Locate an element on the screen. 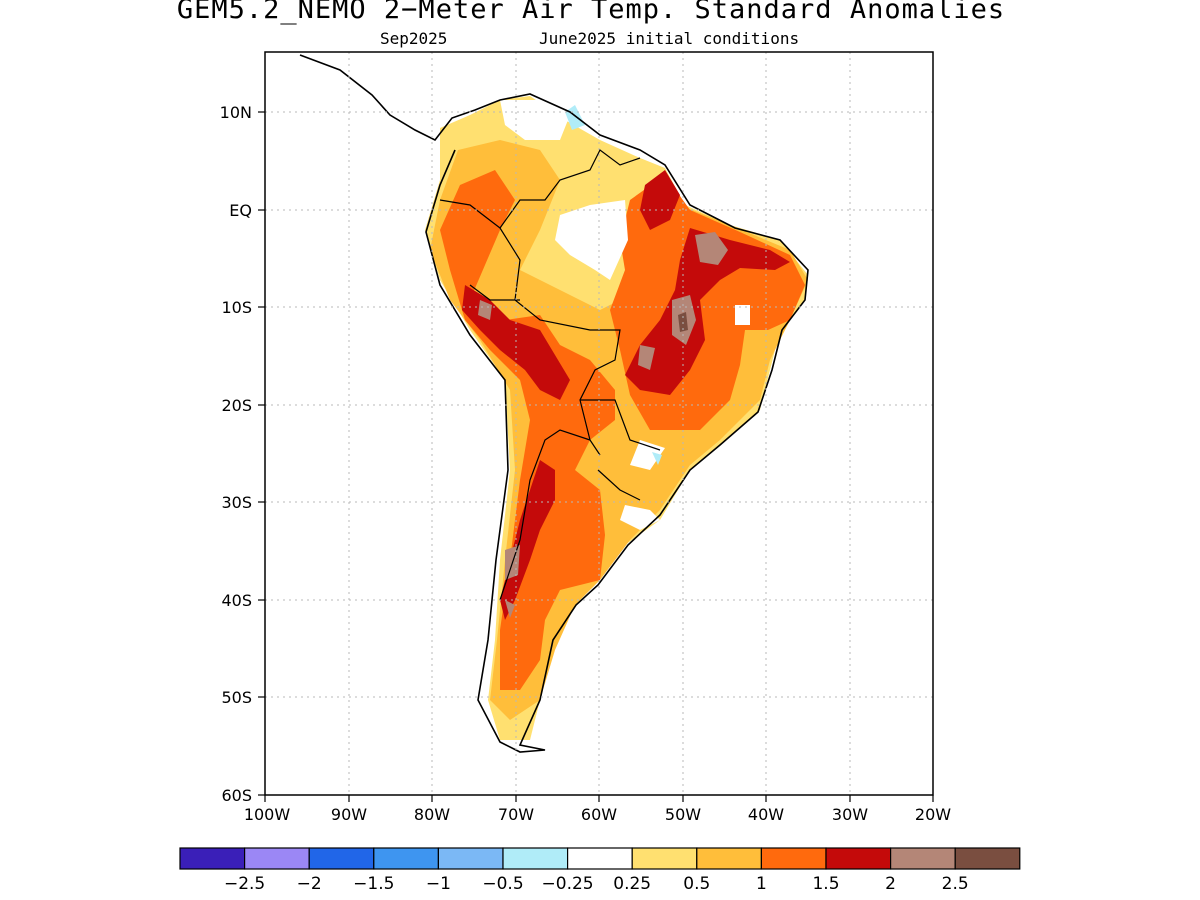 Image resolution: width=1200 pixels, height=900 pixels. colorbar-label: 2 is located at coordinates (890, 884).